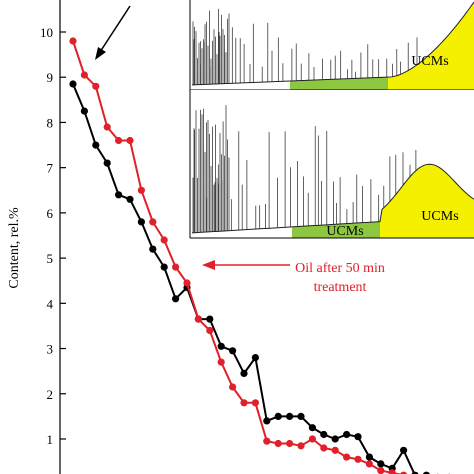  What do you see at coordinates (50, 303) in the screenshot?
I see `y-tick-label: 4` at bounding box center [50, 303].